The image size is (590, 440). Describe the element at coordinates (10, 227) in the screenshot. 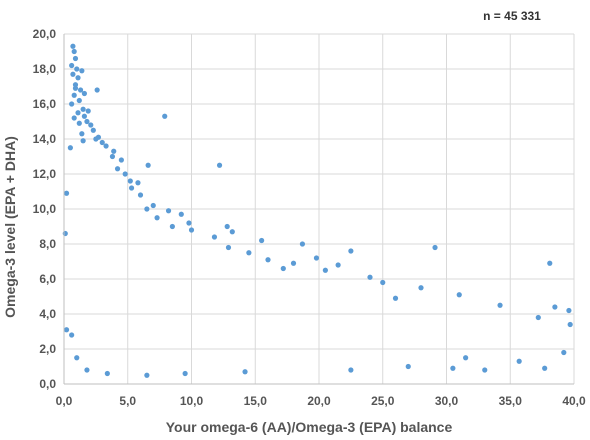

I see `y-axis-title: Omega-3 level (EPA + DHA)` at that location.